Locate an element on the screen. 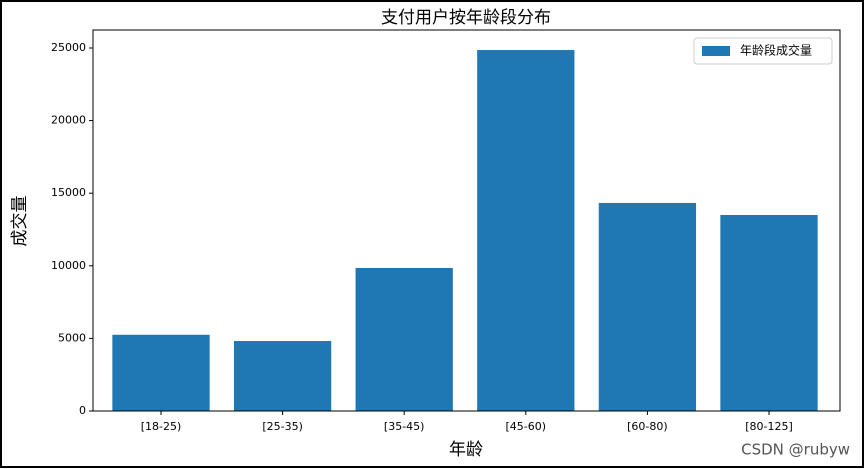  watermark: CSDN @rubyw is located at coordinates (795, 450).